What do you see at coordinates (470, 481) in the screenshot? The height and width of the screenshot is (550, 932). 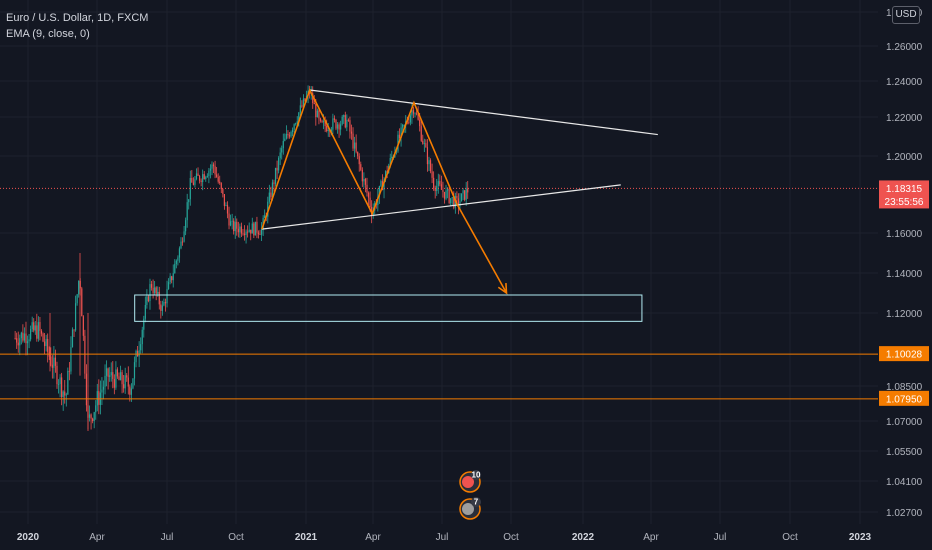 I see `event-badge: 10` at bounding box center [470, 481].